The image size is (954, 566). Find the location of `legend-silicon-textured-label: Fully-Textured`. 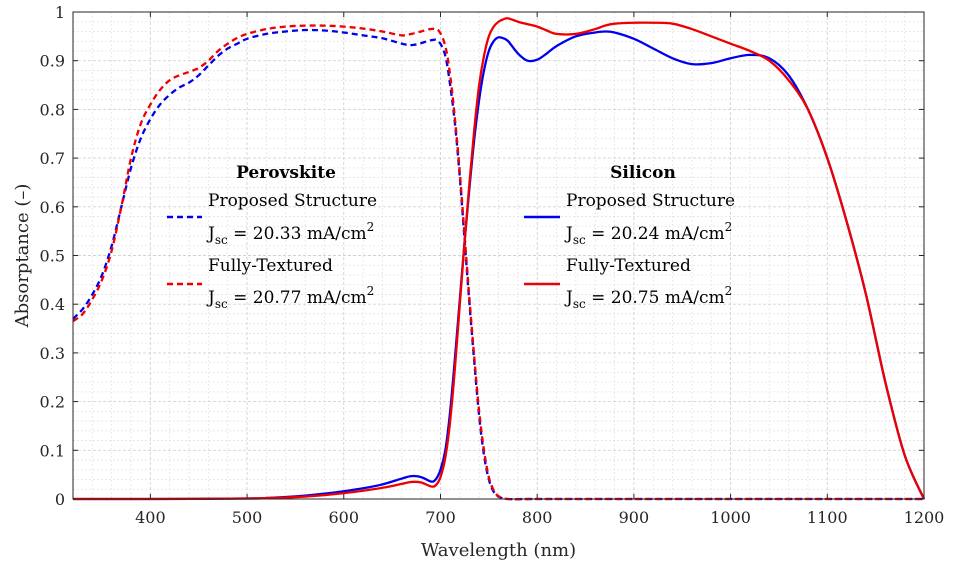

legend-silicon-textured-label: Fully-Textured is located at coordinates (628, 266).